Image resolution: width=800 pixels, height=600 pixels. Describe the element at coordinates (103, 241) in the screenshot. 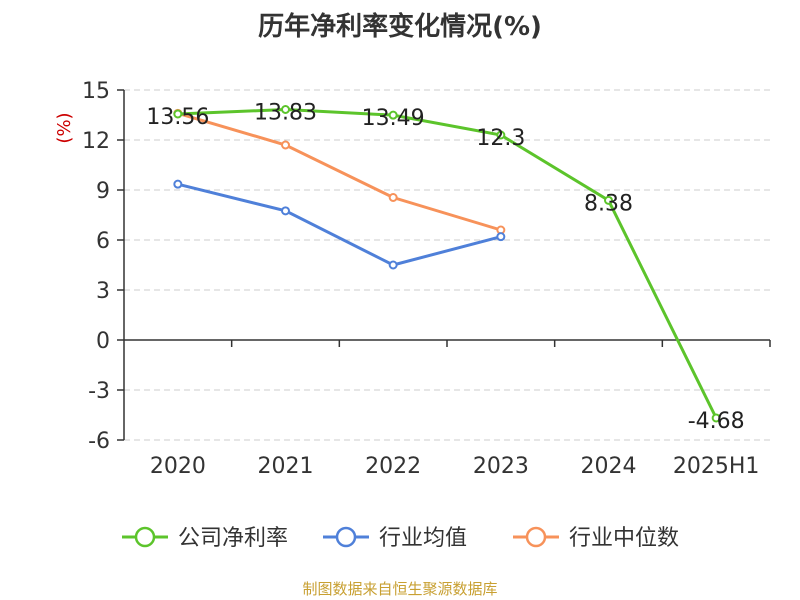

I see `y-tick-label: 6` at that location.